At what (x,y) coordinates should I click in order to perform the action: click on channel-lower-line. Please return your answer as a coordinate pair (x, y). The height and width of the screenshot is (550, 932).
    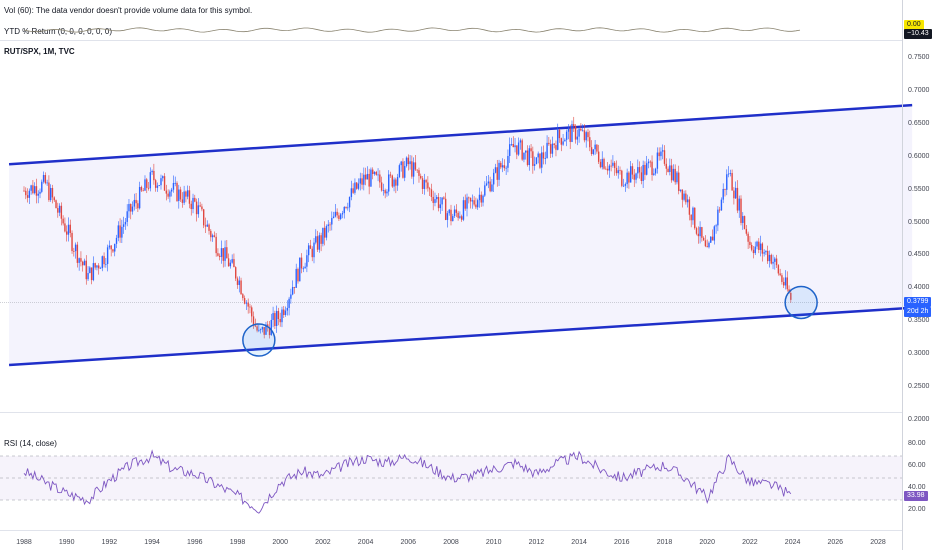
    Looking at the image, I should click on (460, 336).